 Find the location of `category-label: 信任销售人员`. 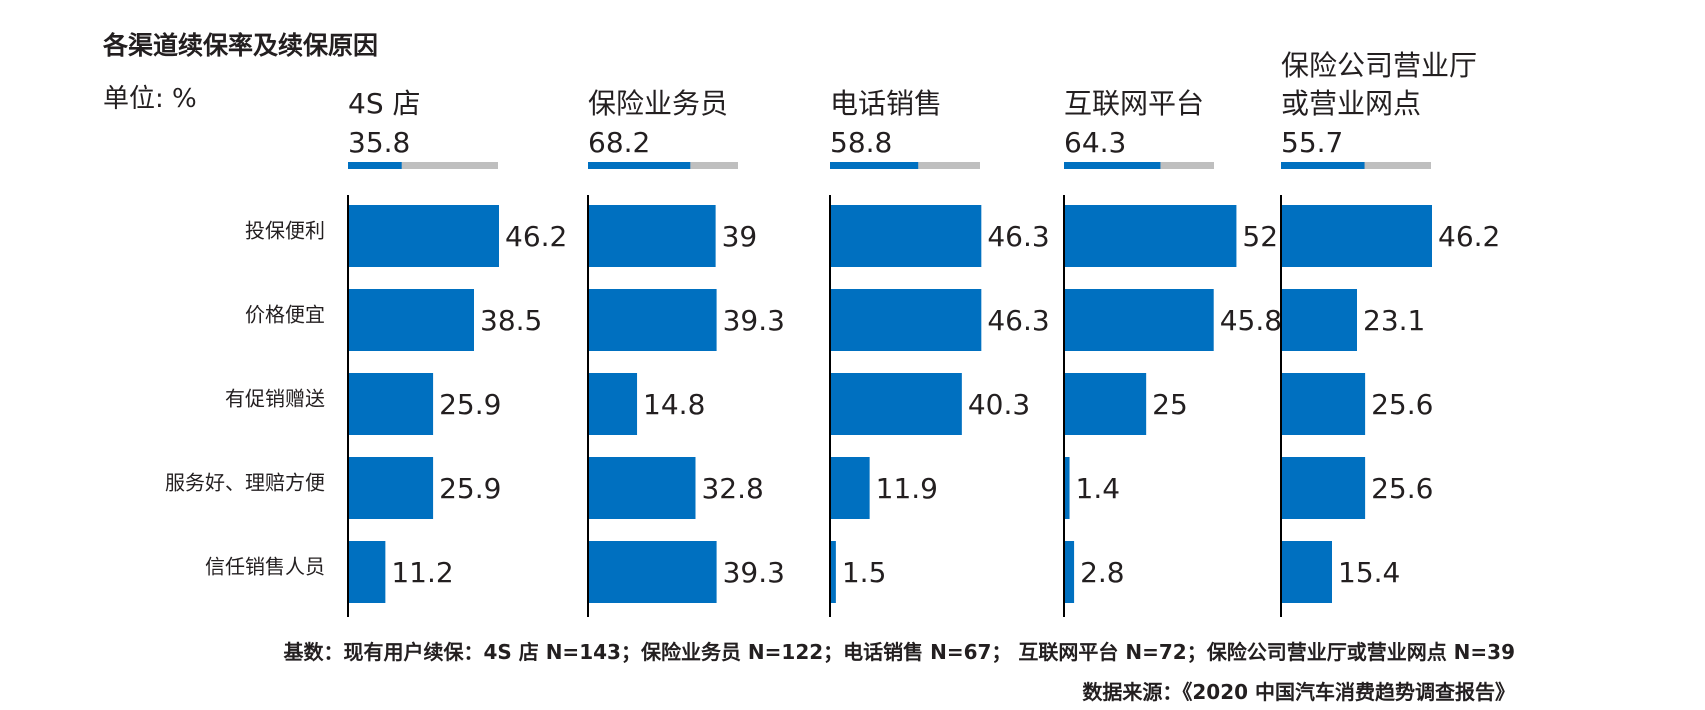

category-label: 信任销售人员 is located at coordinates (265, 567).